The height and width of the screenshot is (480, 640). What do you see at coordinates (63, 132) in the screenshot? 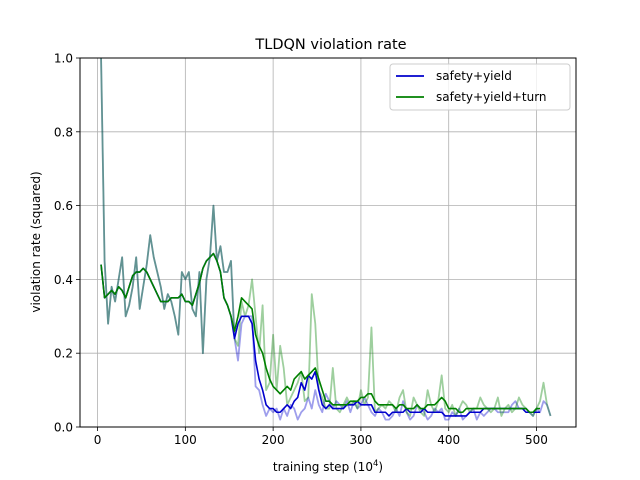
I see `y-tick-label: 0.8` at bounding box center [63, 132].